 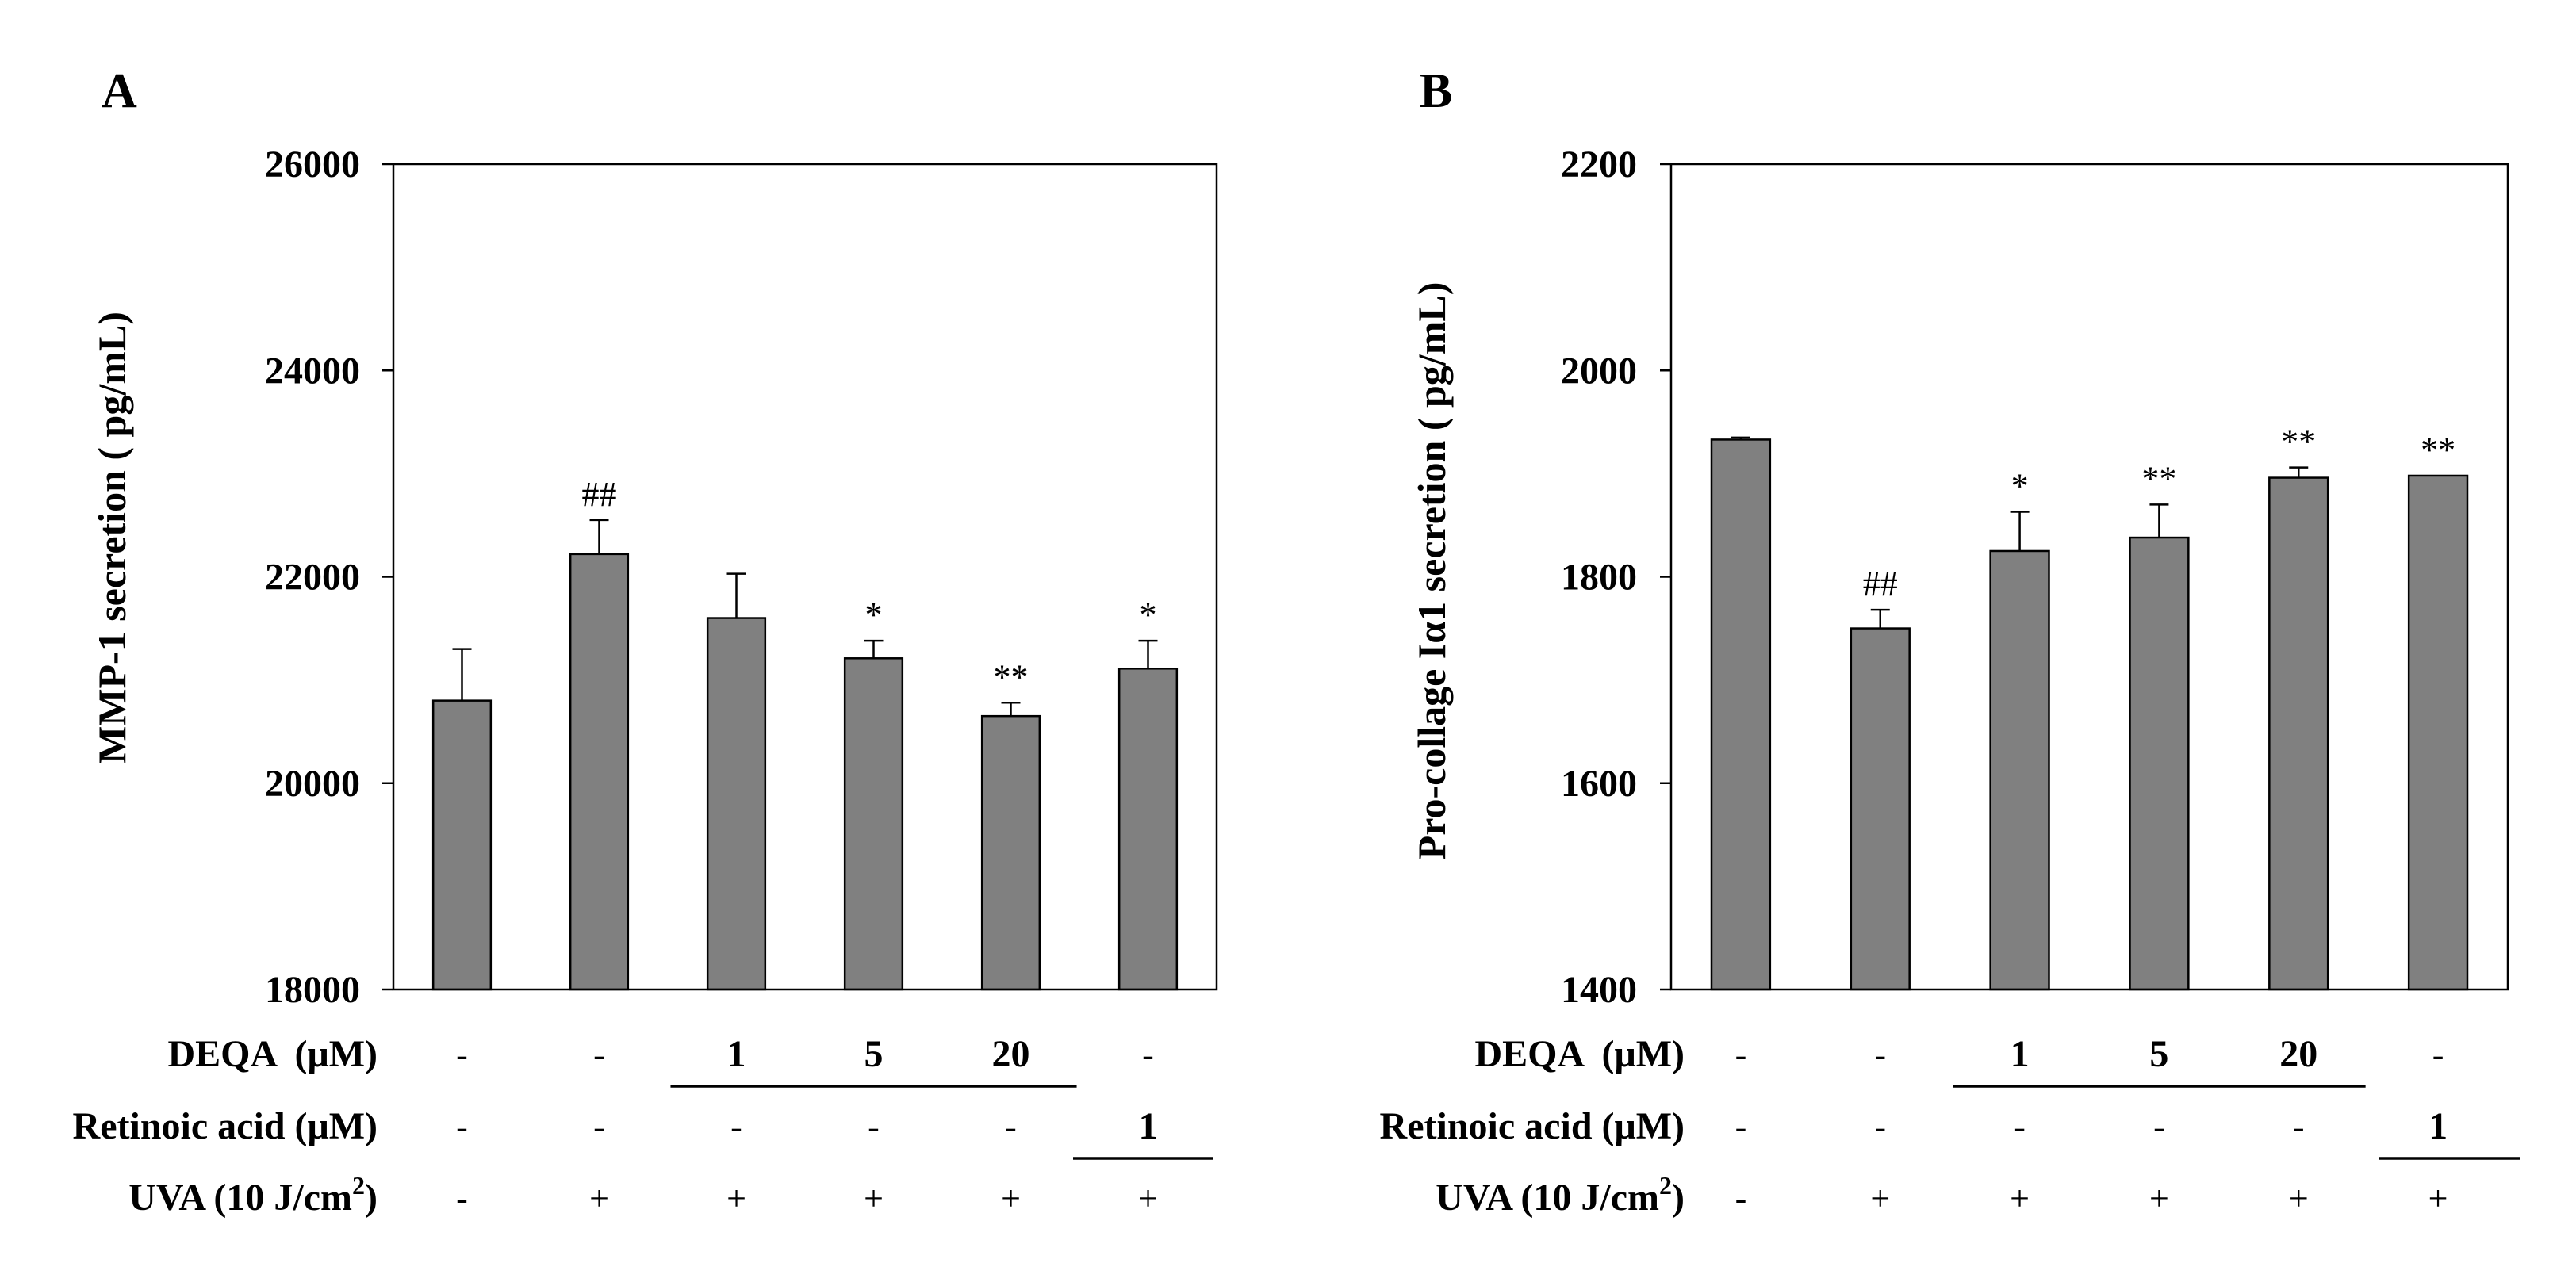 I want to click on y-tick-label: 1400, so click(x=1599, y=990).